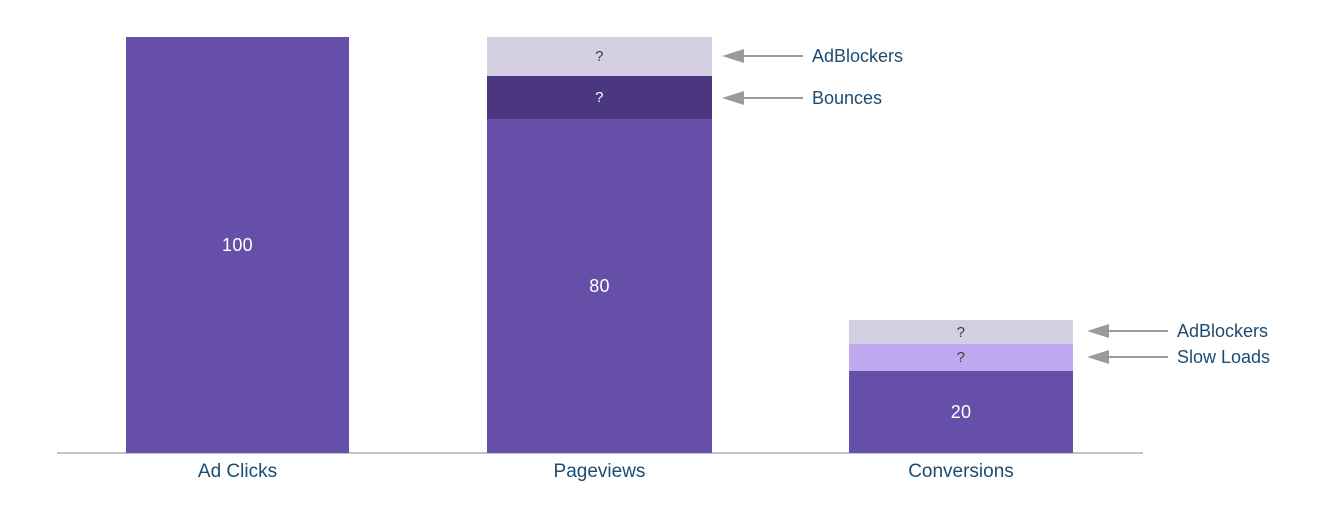  I want to click on segment-ad-clicks-base: 100, so click(237, 245).